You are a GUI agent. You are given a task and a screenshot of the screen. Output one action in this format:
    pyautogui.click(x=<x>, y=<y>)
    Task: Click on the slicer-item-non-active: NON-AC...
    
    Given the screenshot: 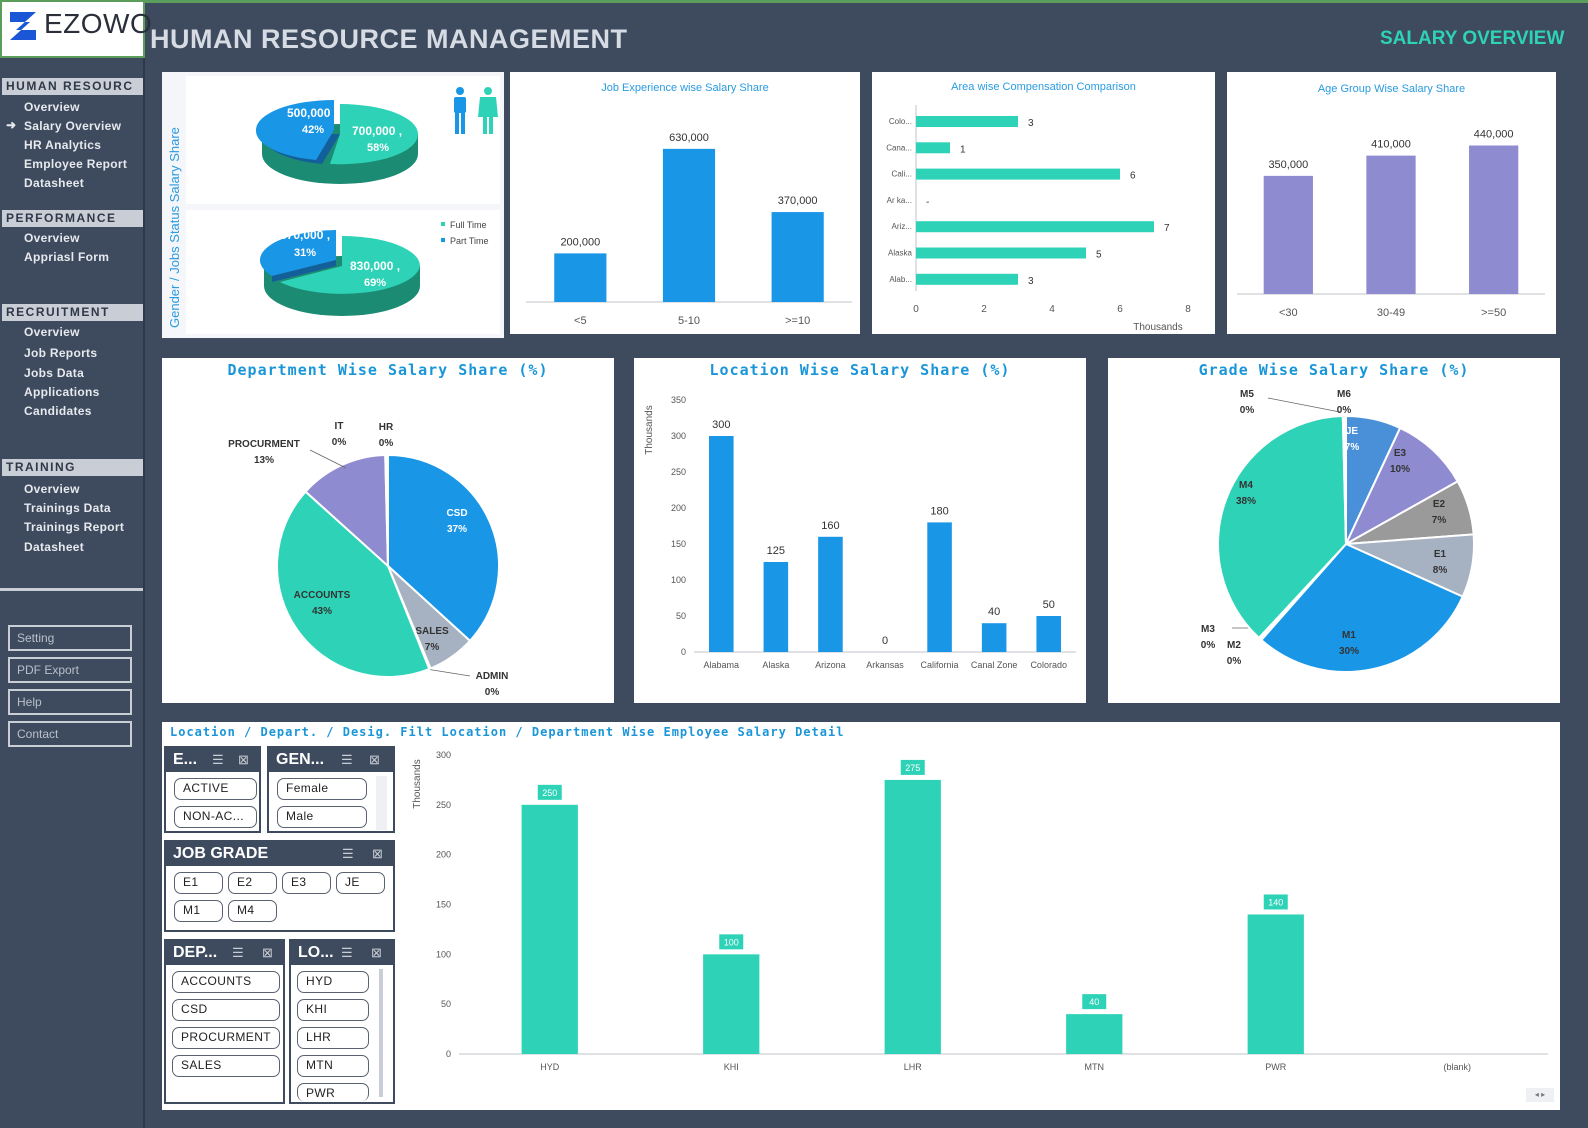 What is the action you would take?
    pyautogui.click(x=215, y=817)
    